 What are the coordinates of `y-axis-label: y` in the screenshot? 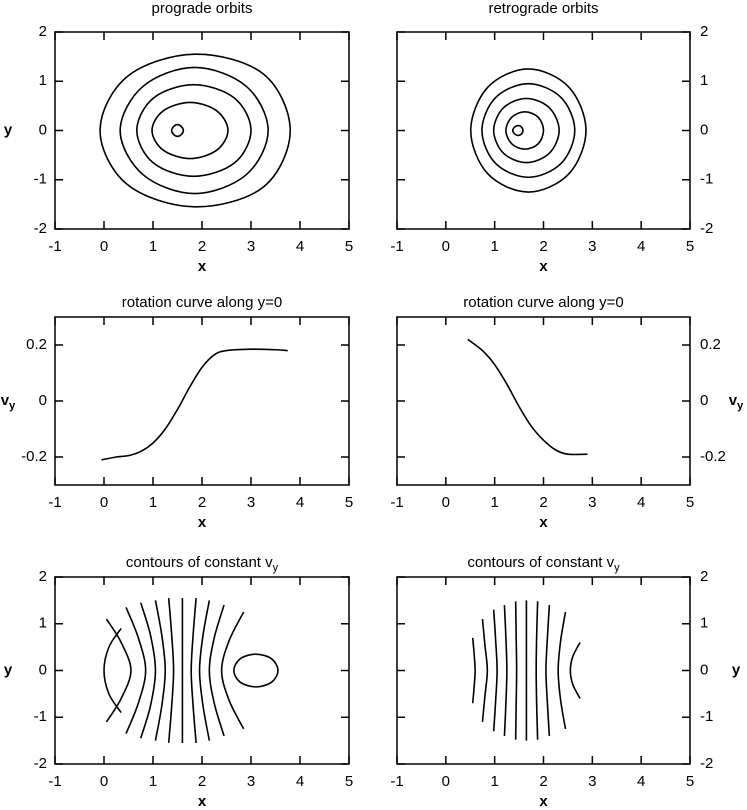 It's located at (736, 669).